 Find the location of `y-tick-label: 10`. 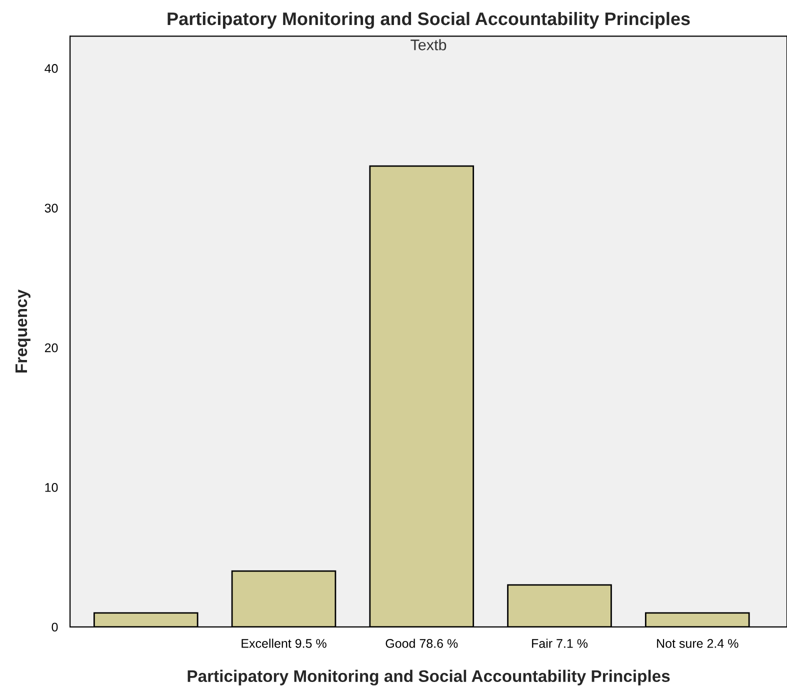

y-tick-label: 10 is located at coordinates (51, 487).